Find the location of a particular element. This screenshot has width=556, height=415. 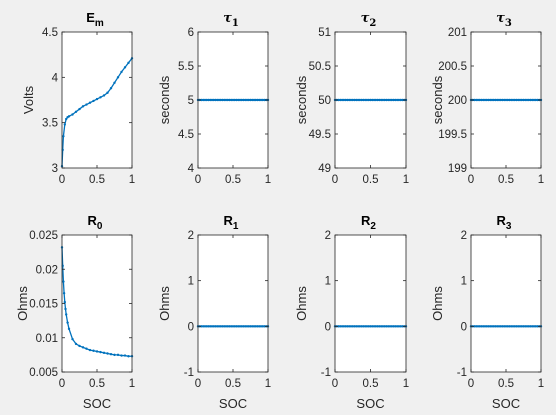

x-axis-label: SOC is located at coordinates (370, 403).